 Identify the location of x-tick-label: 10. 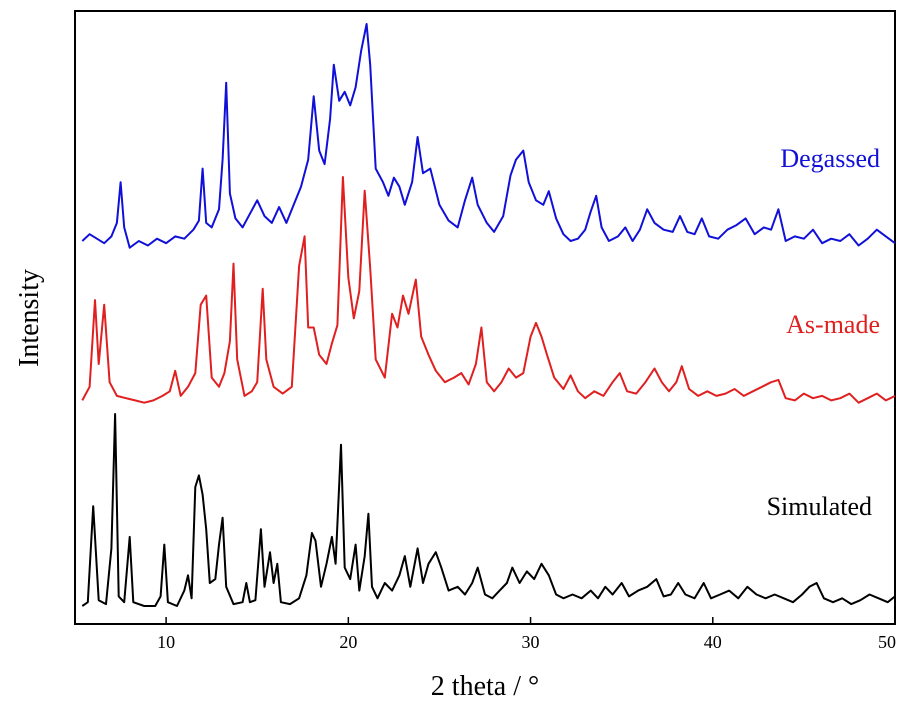
(166, 642).